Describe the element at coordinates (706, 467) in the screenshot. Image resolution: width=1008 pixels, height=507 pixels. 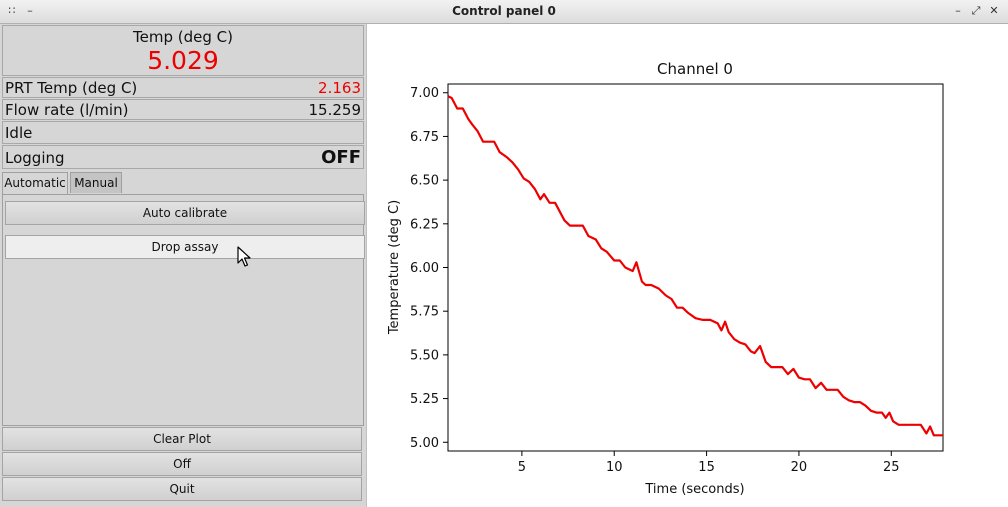
I see `x-tick-label: 15` at that location.